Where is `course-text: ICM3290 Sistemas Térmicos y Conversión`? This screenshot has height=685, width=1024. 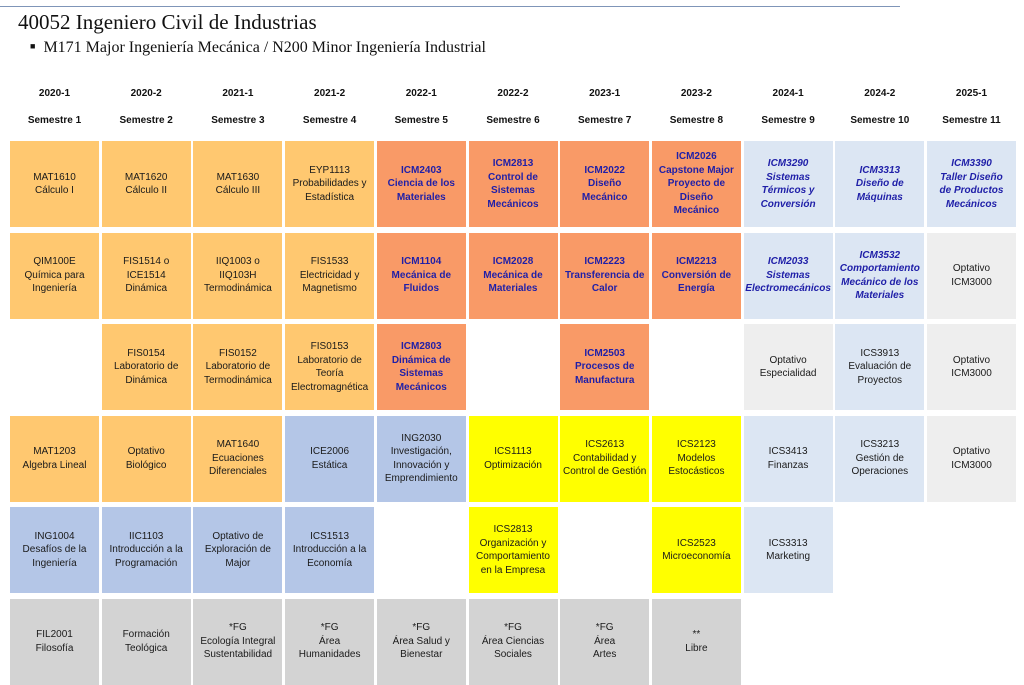
course-text: ICM3290 Sistemas Térmicos y Conversión is located at coordinates (788, 184).